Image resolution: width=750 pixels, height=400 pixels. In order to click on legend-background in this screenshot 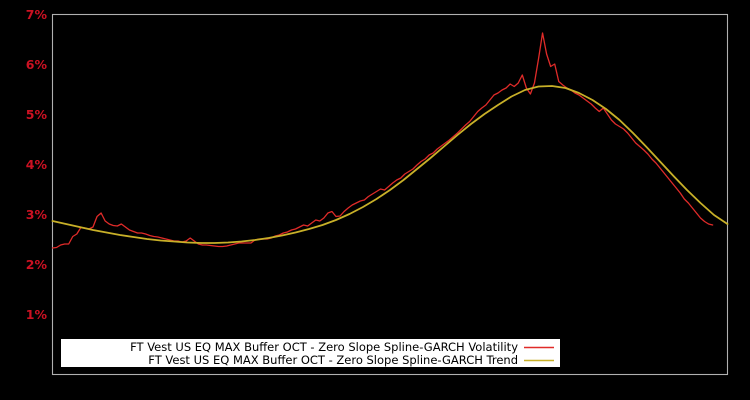, I will do `click(310, 353)`.